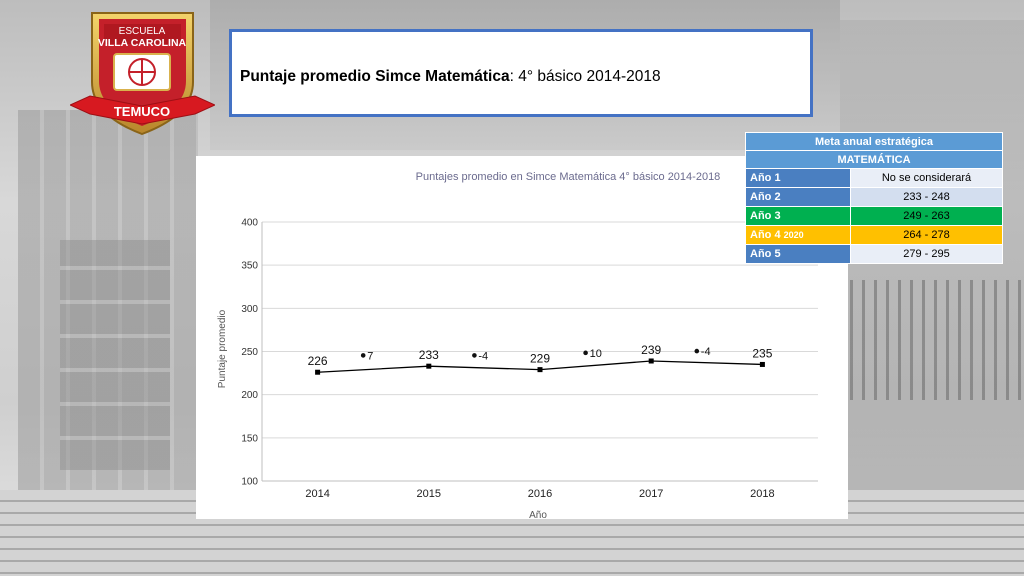  What do you see at coordinates (762, 353) in the screenshot?
I see `data-label: 235` at bounding box center [762, 353].